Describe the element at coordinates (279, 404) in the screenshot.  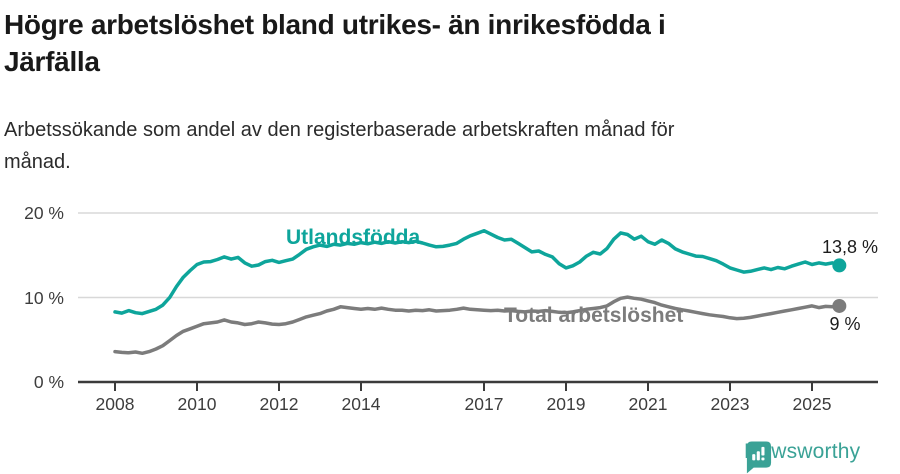
I see `x-tick-label: 2012` at that location.